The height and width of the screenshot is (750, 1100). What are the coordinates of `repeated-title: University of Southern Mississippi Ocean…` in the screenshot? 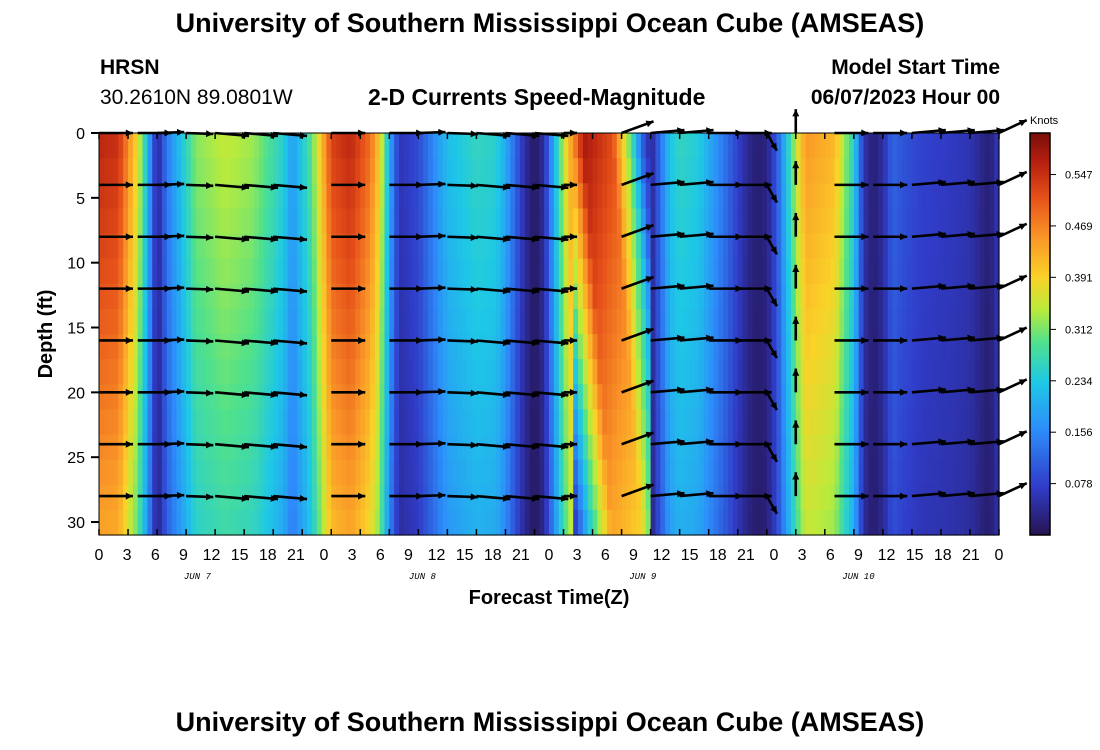 It's located at (550, 722).